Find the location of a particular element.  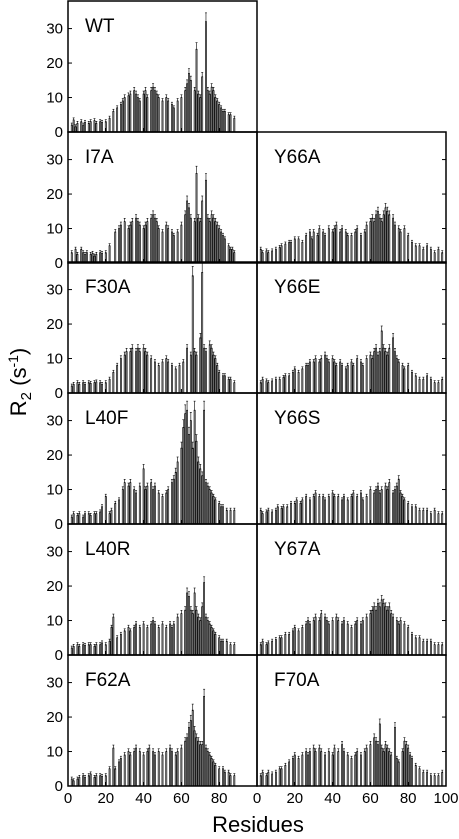

x-tick-label-f62a-80: 80 is located at coordinates (219, 798).